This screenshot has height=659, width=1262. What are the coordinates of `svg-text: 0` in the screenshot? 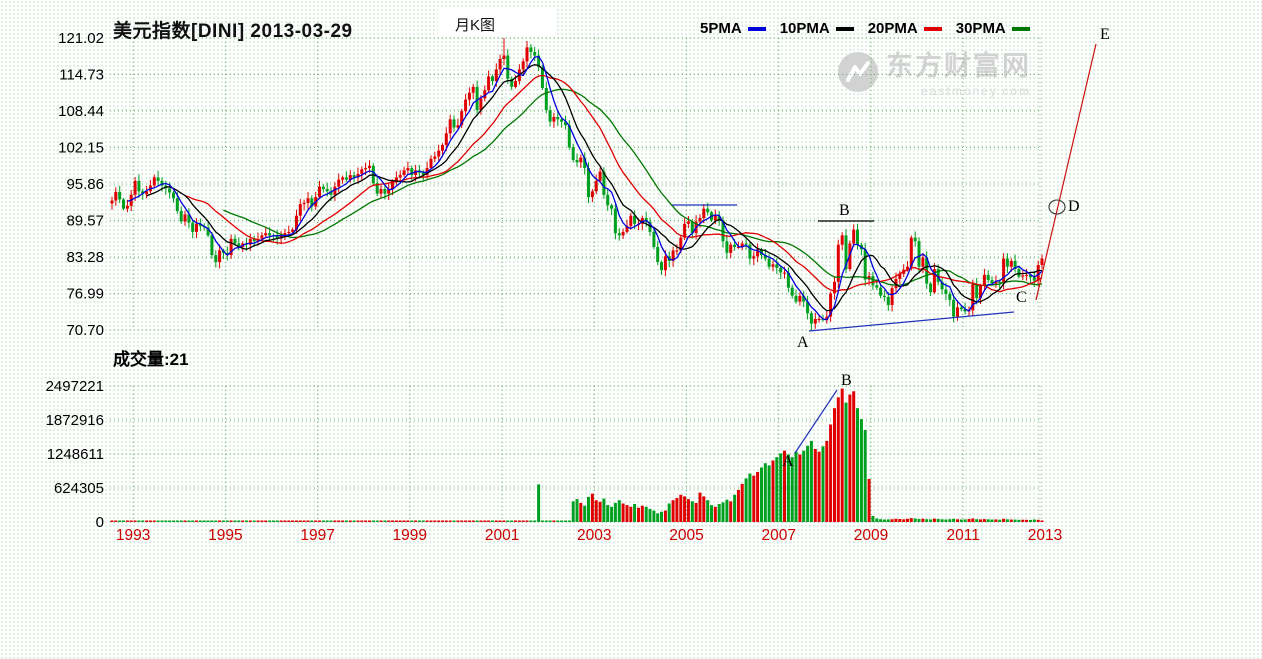 It's located at (100, 522).